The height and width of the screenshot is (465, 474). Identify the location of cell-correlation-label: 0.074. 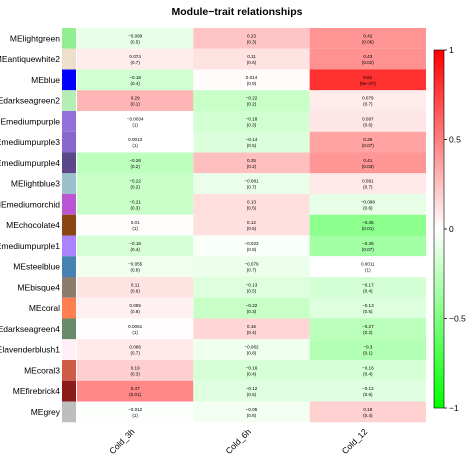
(135, 56).